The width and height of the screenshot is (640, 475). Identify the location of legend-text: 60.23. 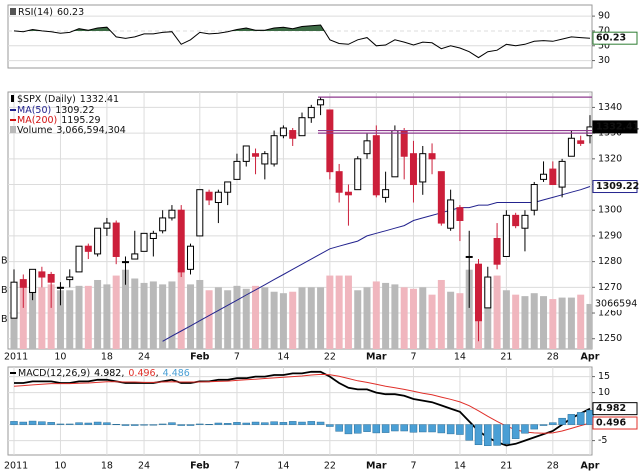
(70, 12).